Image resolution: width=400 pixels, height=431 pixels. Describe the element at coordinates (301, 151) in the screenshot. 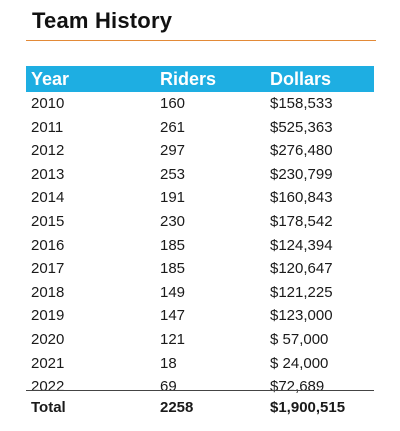

I see `cell-dollars: $276,480` at that location.